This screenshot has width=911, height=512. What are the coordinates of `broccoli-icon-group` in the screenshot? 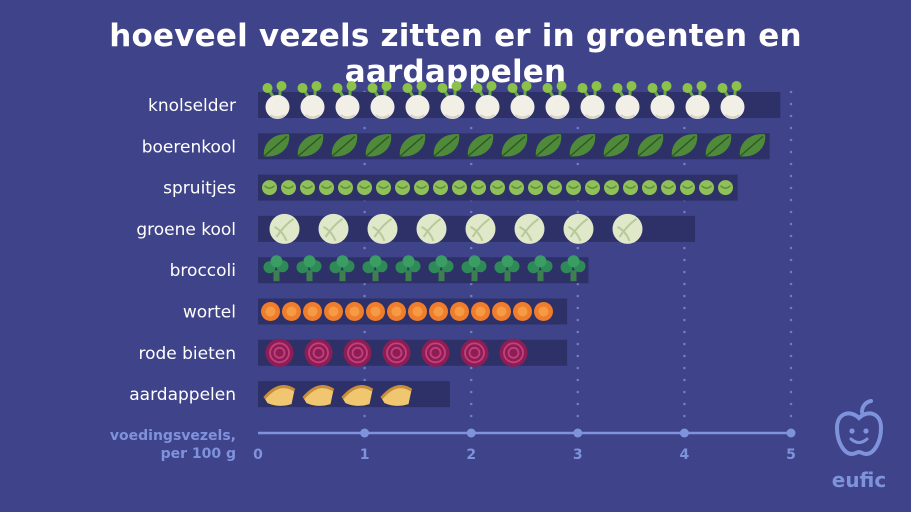 It's located at (424, 268).